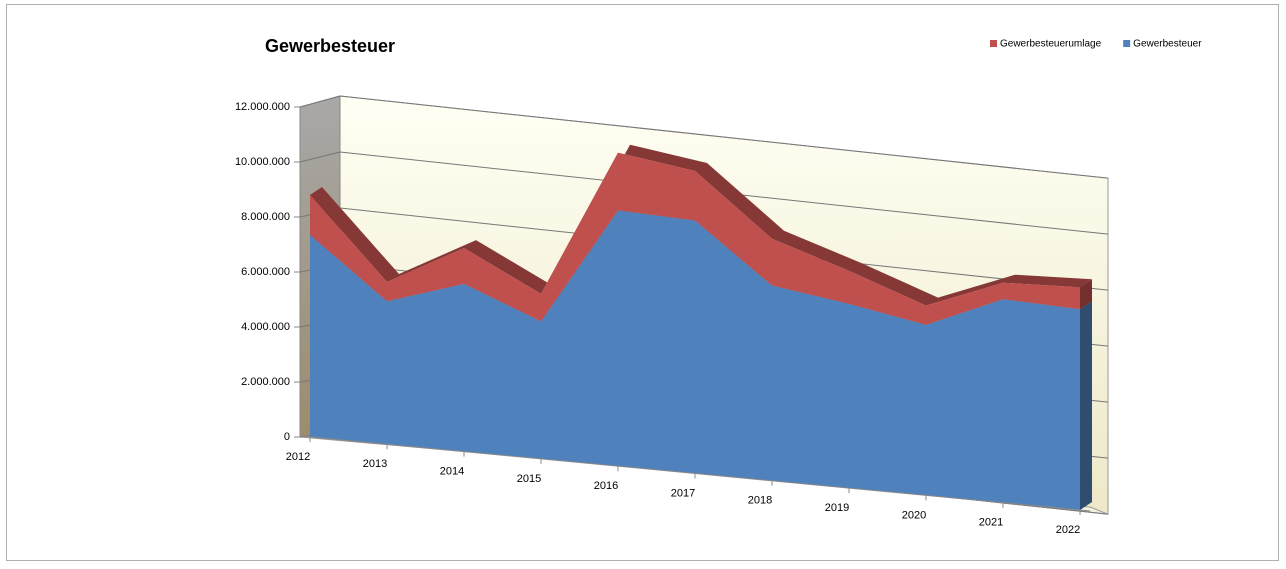  What do you see at coordinates (298, 457) in the screenshot?
I see `x-tick-label: 2012` at bounding box center [298, 457].